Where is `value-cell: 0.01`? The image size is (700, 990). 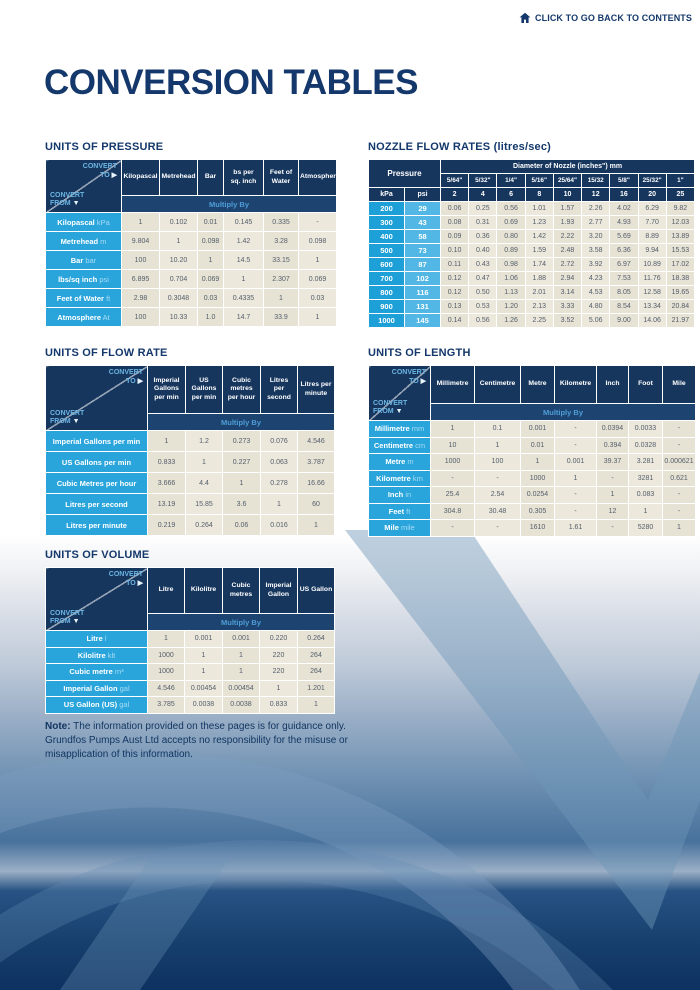
value-cell: 0.01 is located at coordinates (537, 445).